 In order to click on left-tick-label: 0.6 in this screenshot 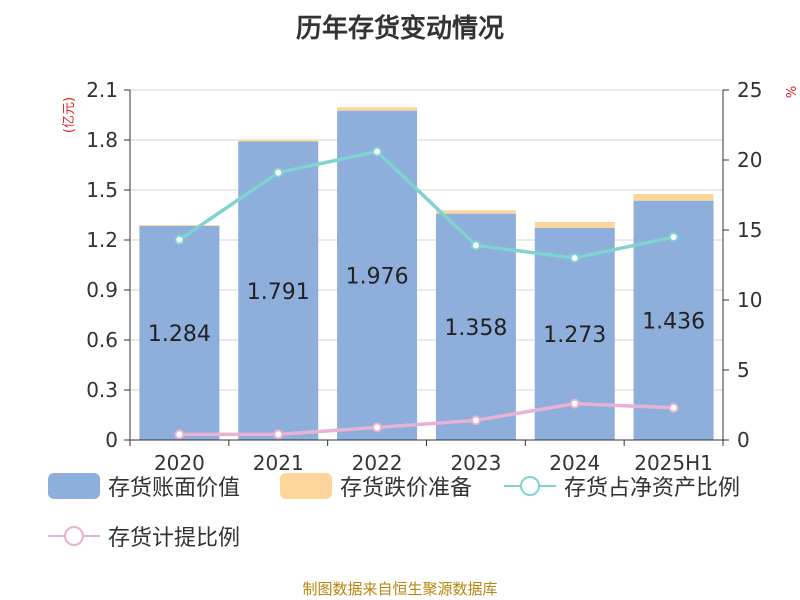, I will do `click(102, 340)`.